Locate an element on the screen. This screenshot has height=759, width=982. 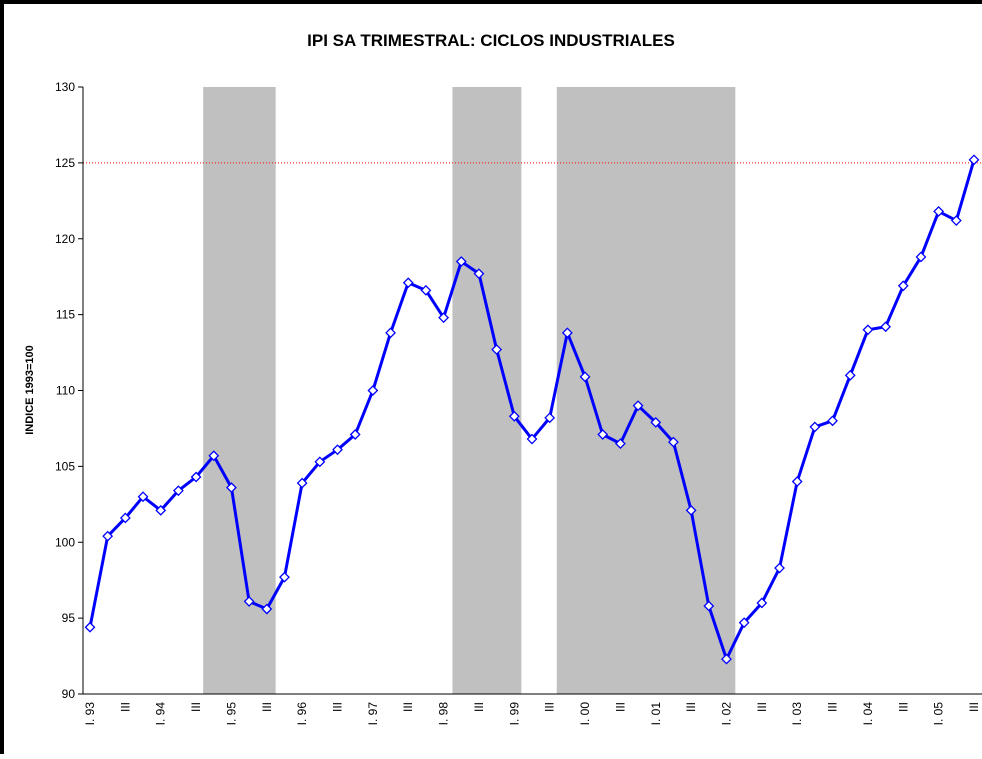
x-tick-label: I. 95 is located at coordinates (231, 714).